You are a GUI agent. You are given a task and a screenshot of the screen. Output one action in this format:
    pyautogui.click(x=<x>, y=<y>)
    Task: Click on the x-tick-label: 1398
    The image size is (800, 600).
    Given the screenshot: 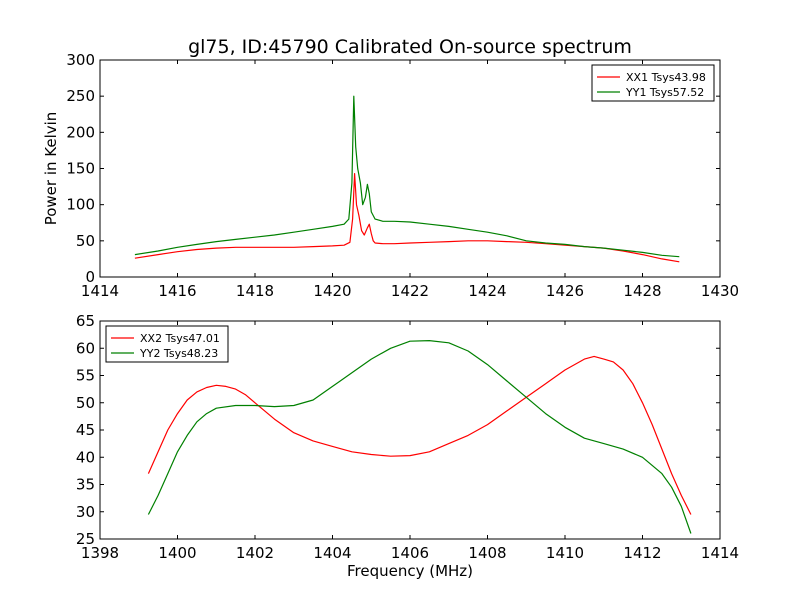 What is the action you would take?
    pyautogui.click(x=100, y=553)
    